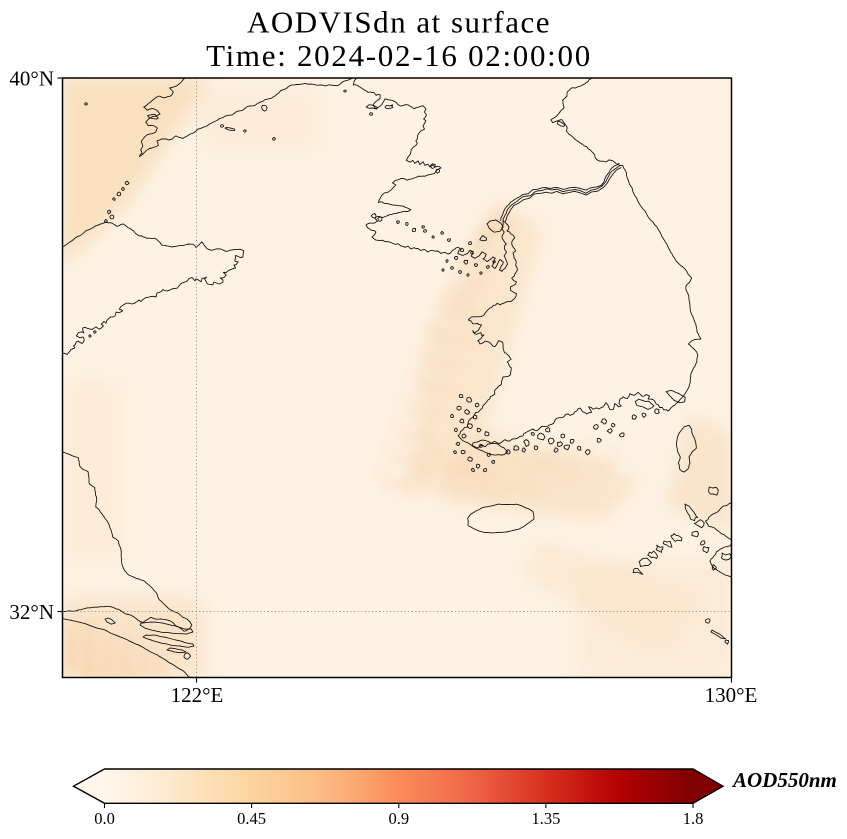 Image resolution: width=847 pixels, height=839 pixels. I want to click on svg-text: AODVISdn at surface, so click(399, 22).